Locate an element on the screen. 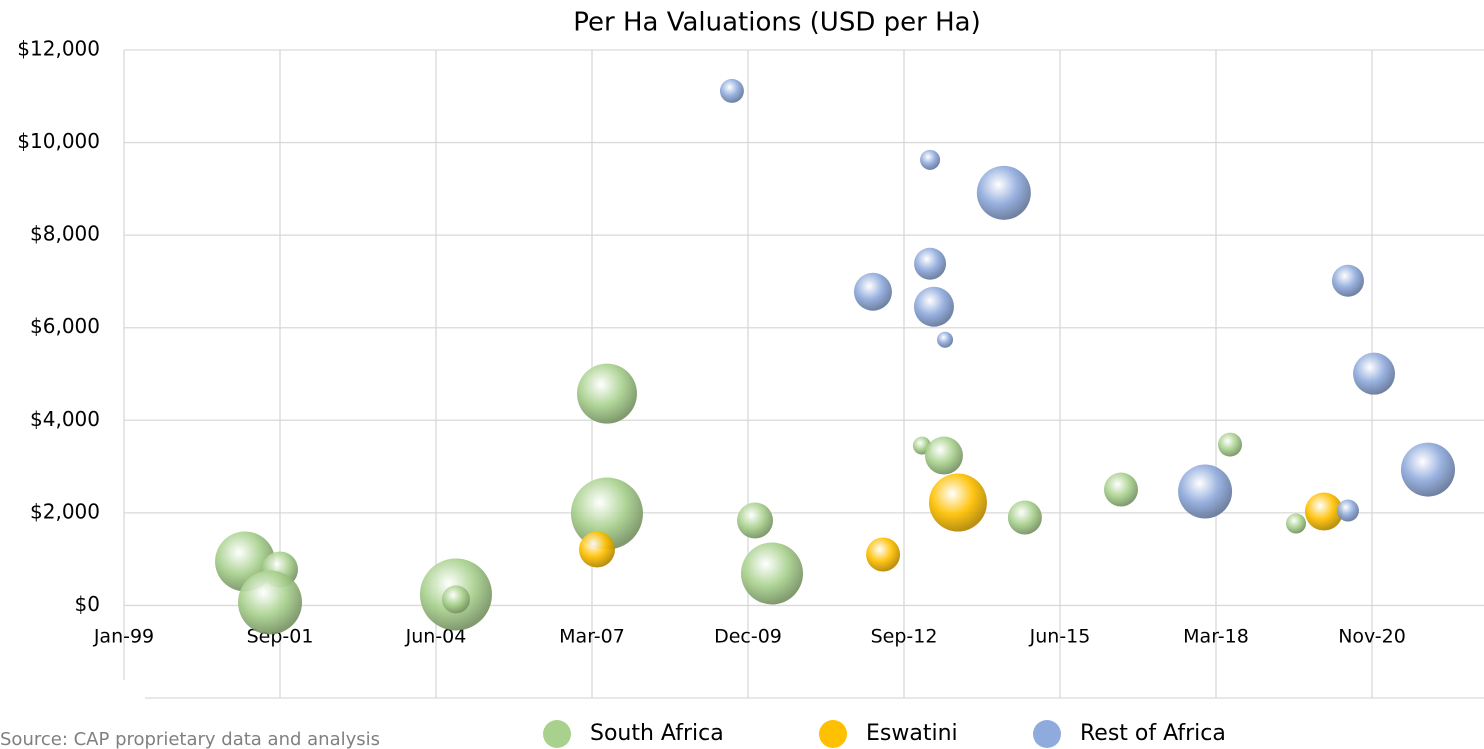 This screenshot has height=749, width=1484. legend-label: Rest of Africa is located at coordinates (1153, 733).